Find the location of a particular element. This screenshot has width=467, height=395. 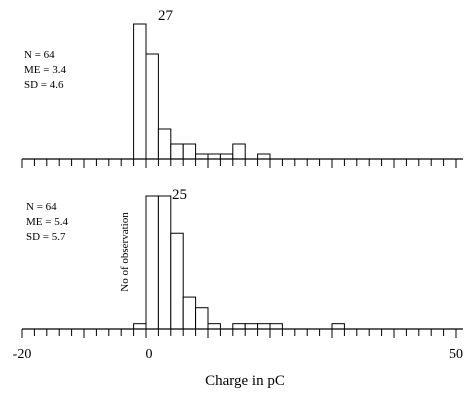

bottom-stat-me: ME = 5.4 is located at coordinates (47, 222).